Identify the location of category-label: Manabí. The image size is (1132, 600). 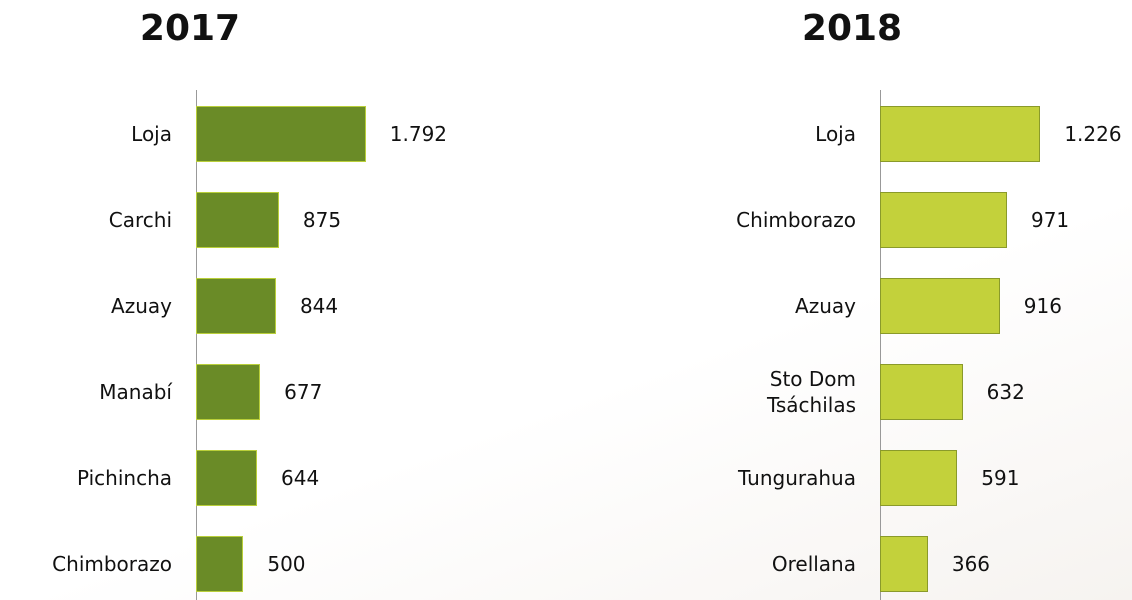
(135, 392).